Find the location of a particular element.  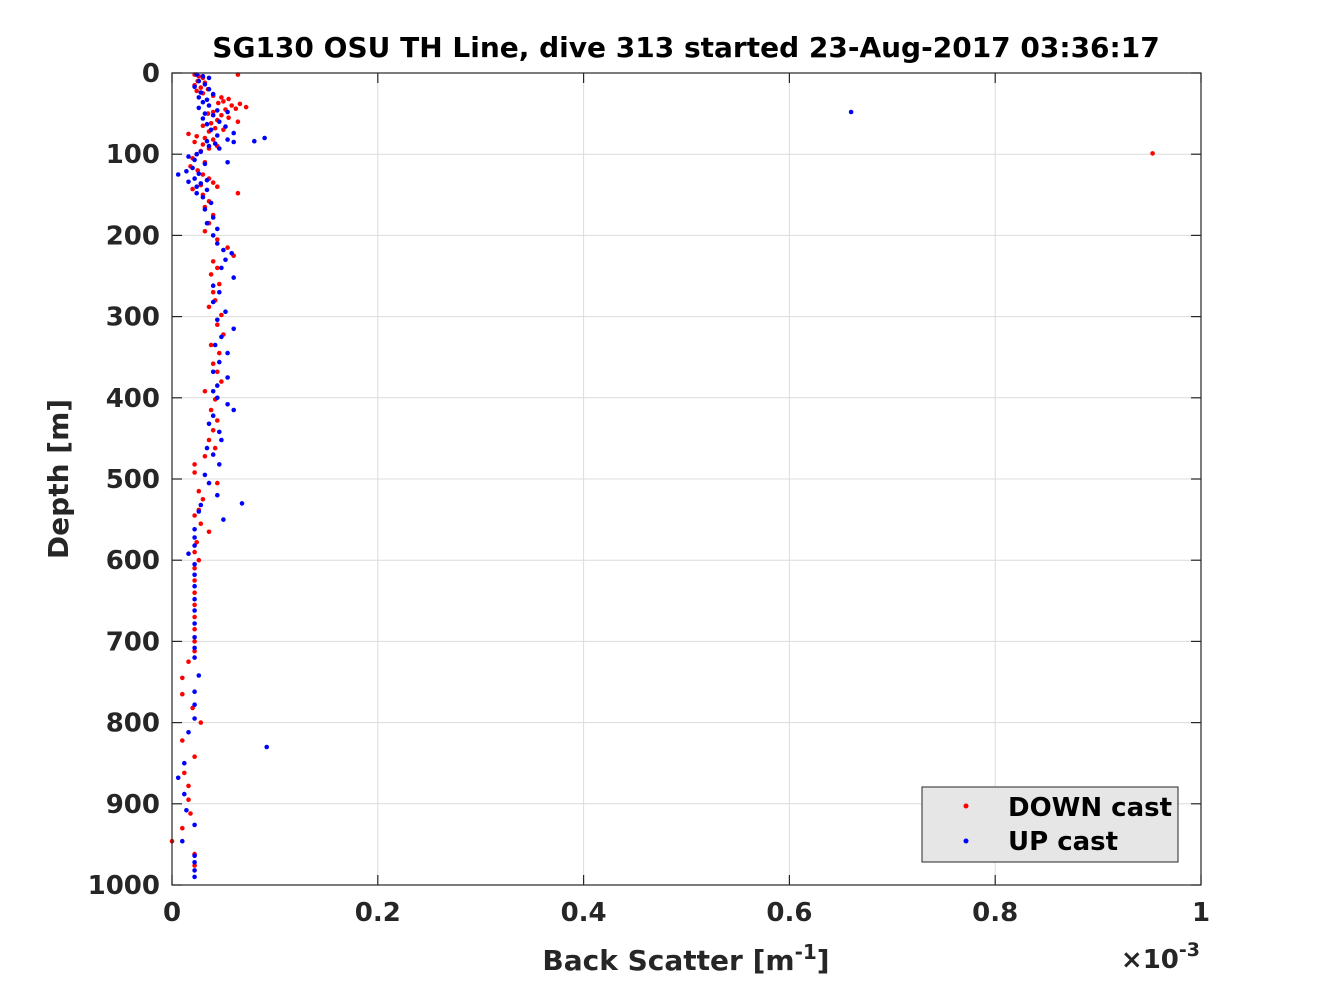

x-tick-label: 0.4 is located at coordinates (584, 913).